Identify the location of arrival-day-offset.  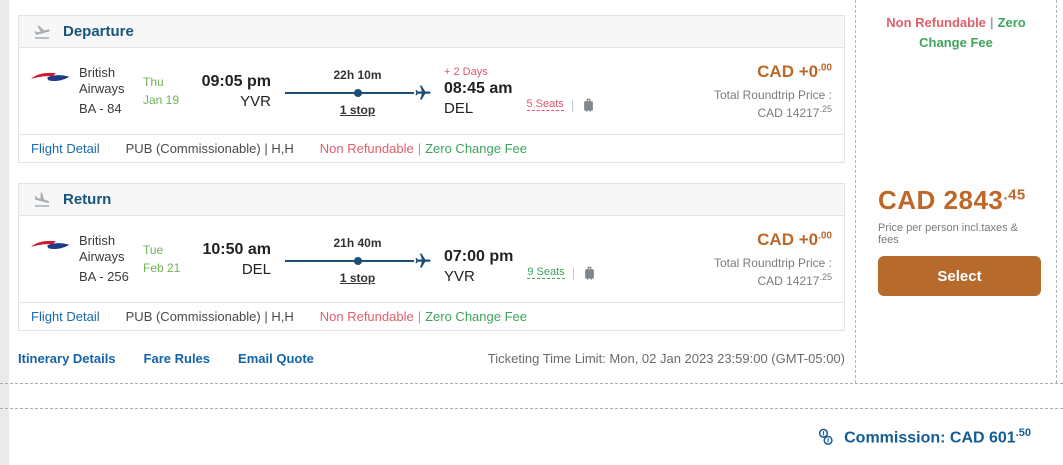
(478, 240).